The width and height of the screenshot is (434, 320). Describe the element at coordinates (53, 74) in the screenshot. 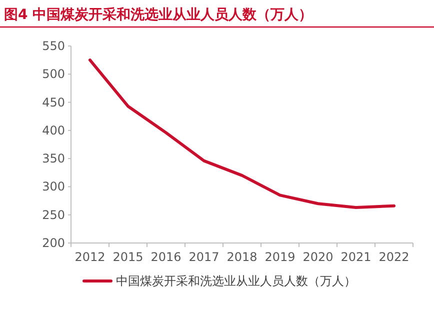

I see `y-tick-label: 500` at that location.